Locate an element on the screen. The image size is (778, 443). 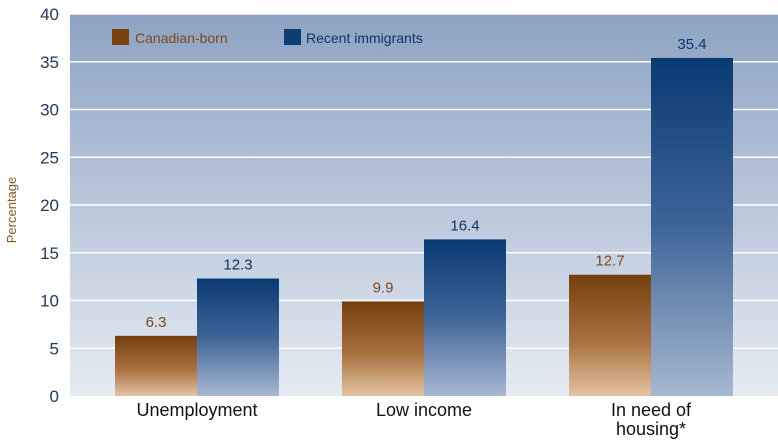
data-label: 16.4 is located at coordinates (464, 225).